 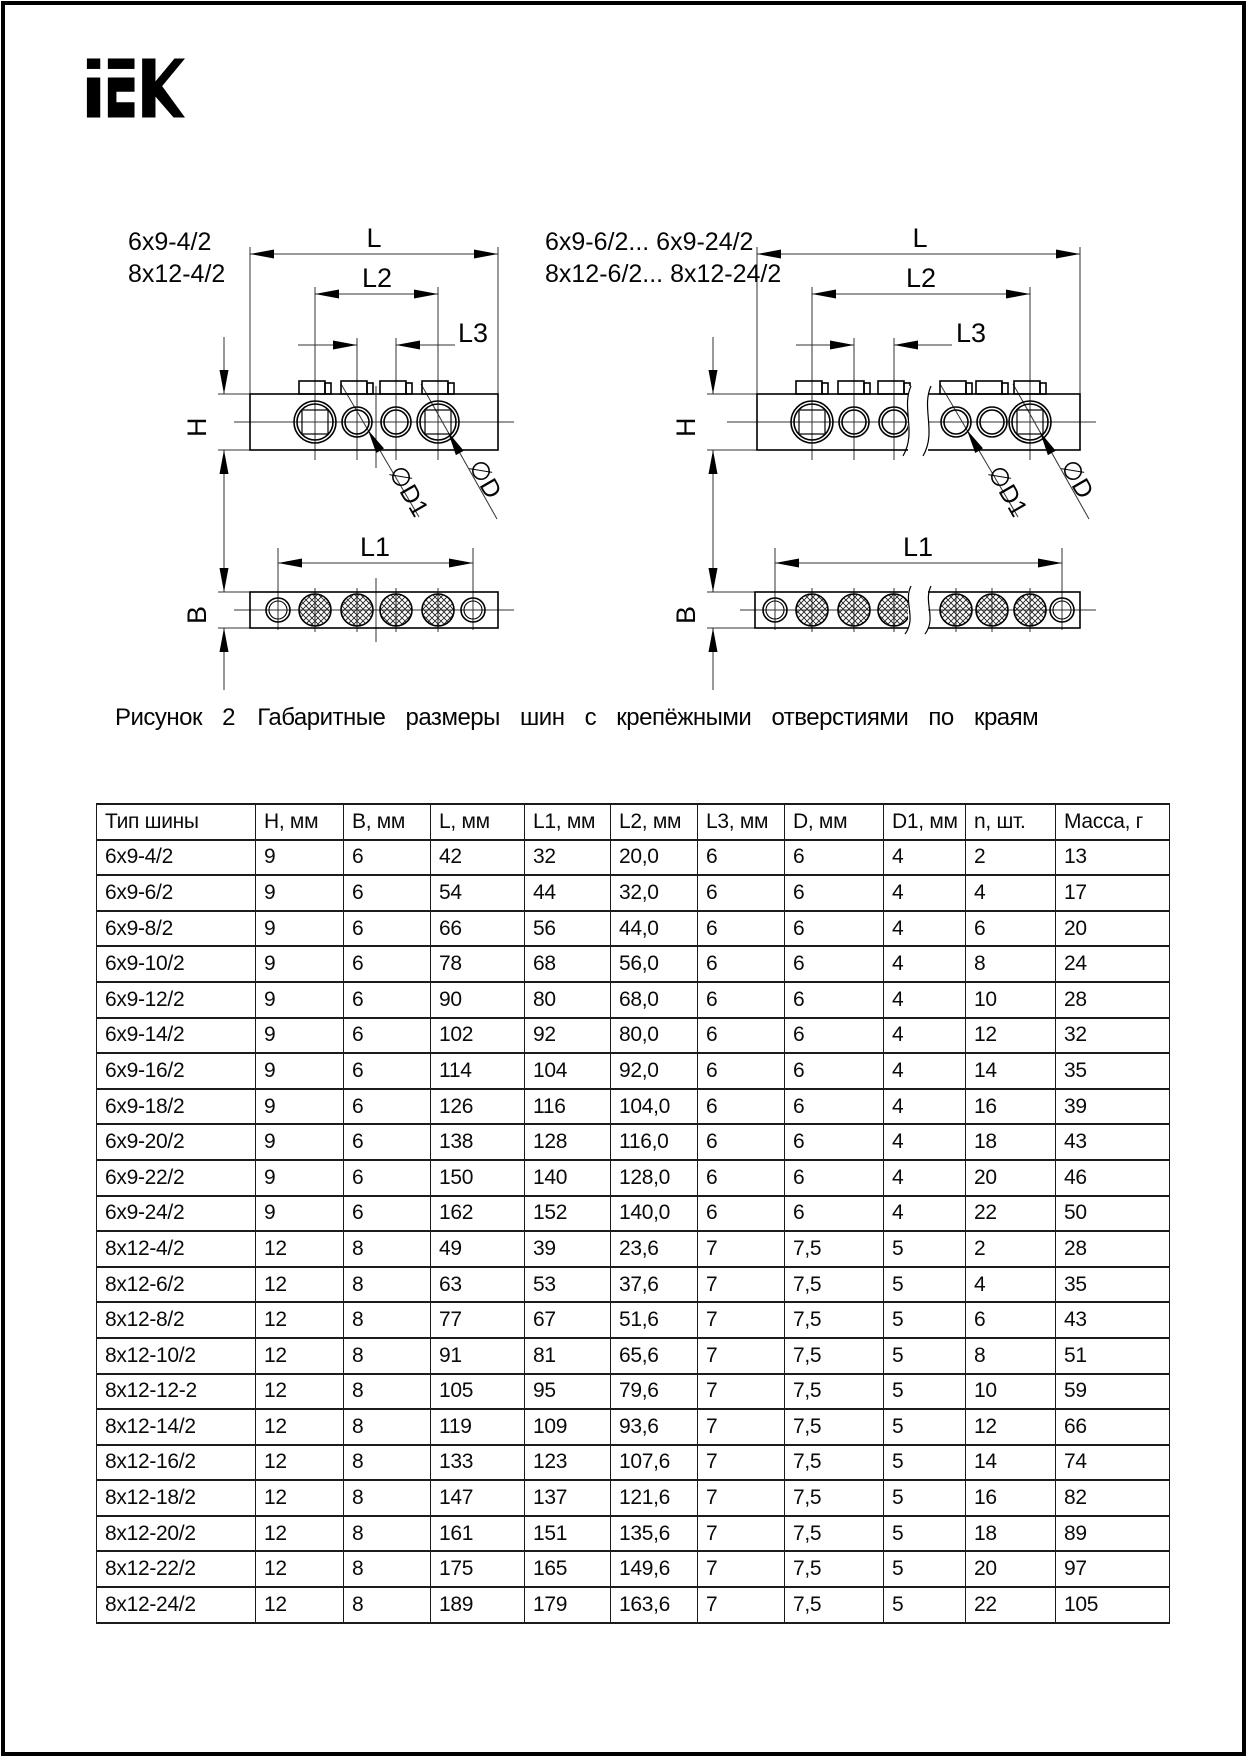 I want to click on table-cell: 8x12-4/2, so click(x=176, y=1249).